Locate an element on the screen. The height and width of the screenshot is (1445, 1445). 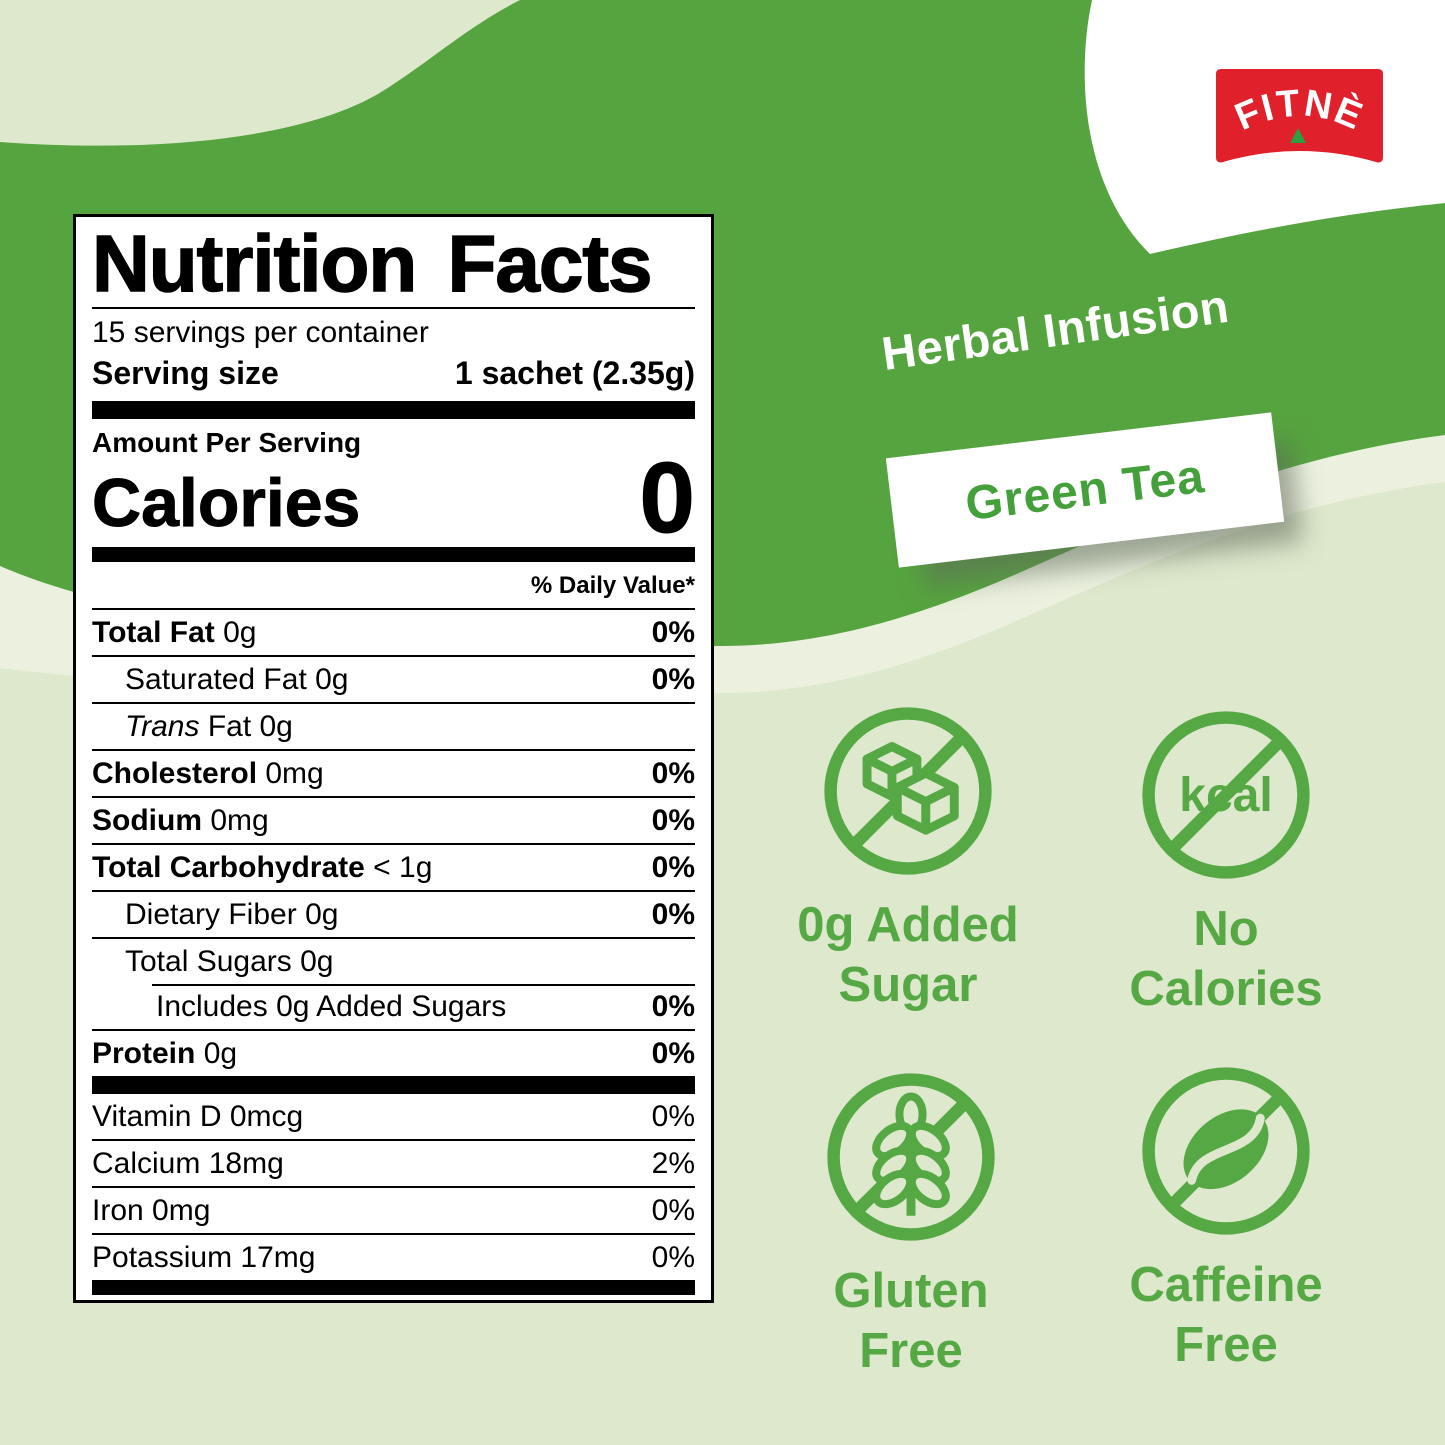
micronutrient-row-potassium: Potassium 17mg 0% is located at coordinates (393, 1257).